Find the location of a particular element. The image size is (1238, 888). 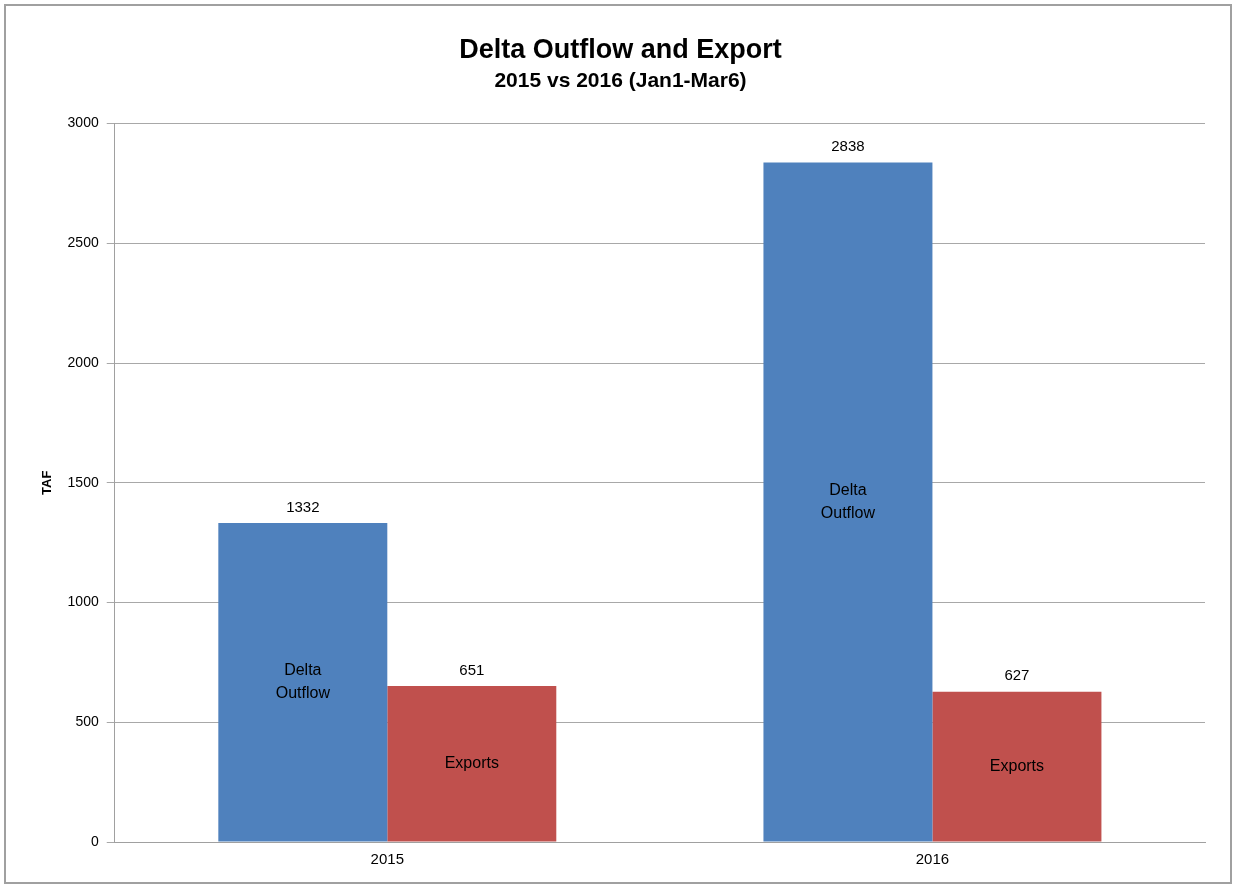

x-tick-label: 2016 is located at coordinates (932, 859).